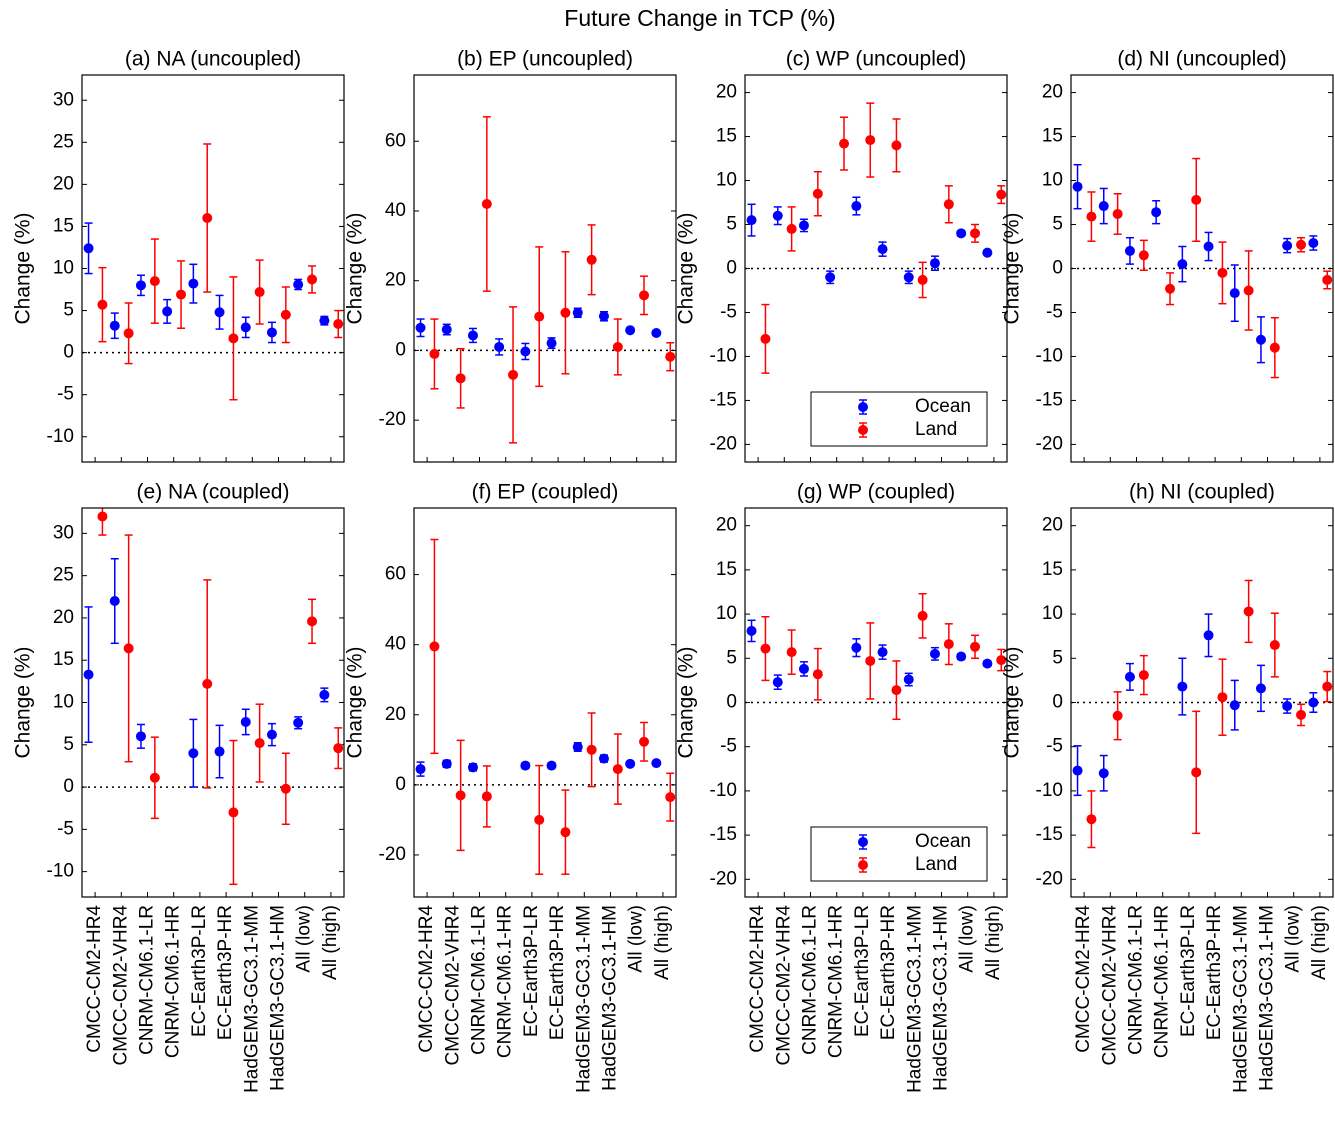  I want to click on x-tick-label: HadGEM3-GC3.1-MM, so click(251, 999).